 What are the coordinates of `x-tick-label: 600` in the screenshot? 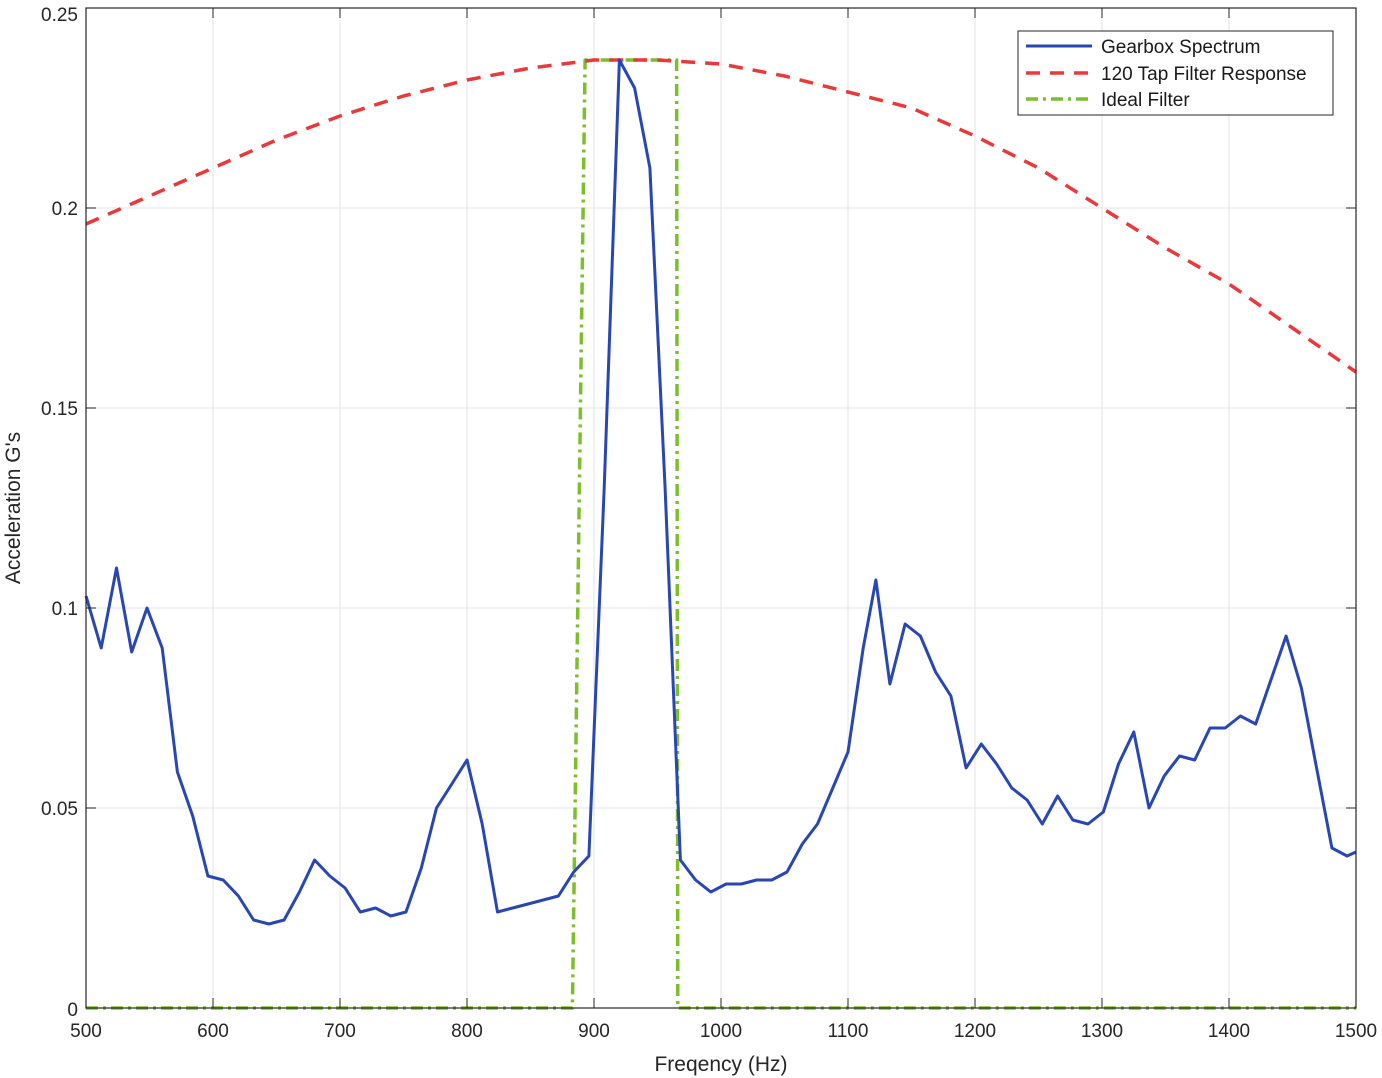 It's located at (213, 1031).